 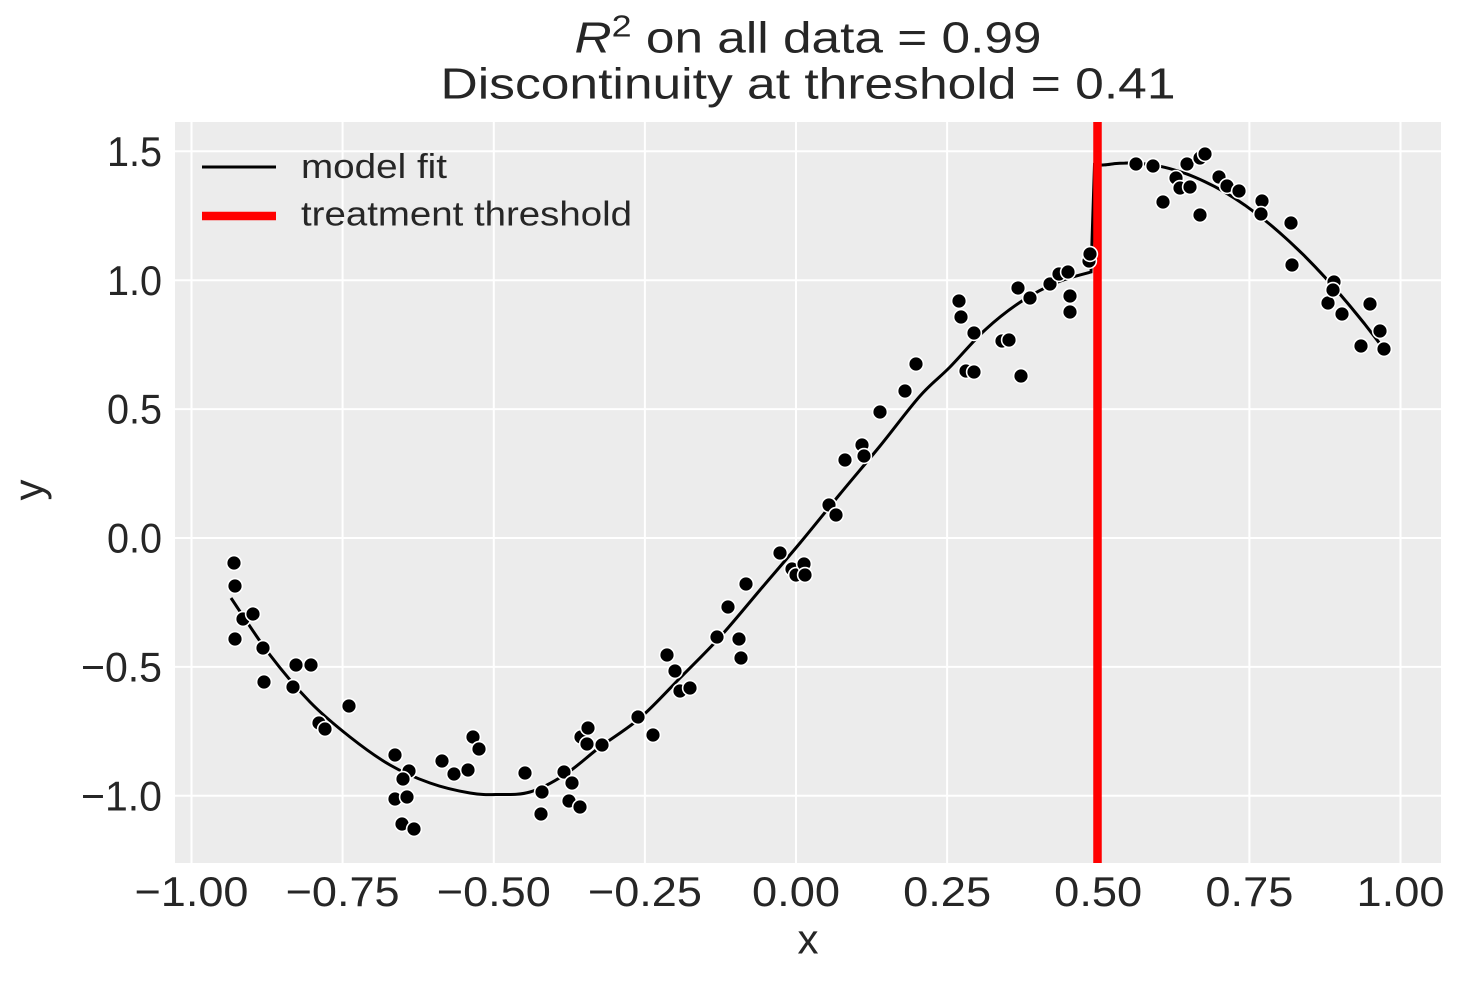 I want to click on svg-text: 0.75, so click(x=1249, y=891).